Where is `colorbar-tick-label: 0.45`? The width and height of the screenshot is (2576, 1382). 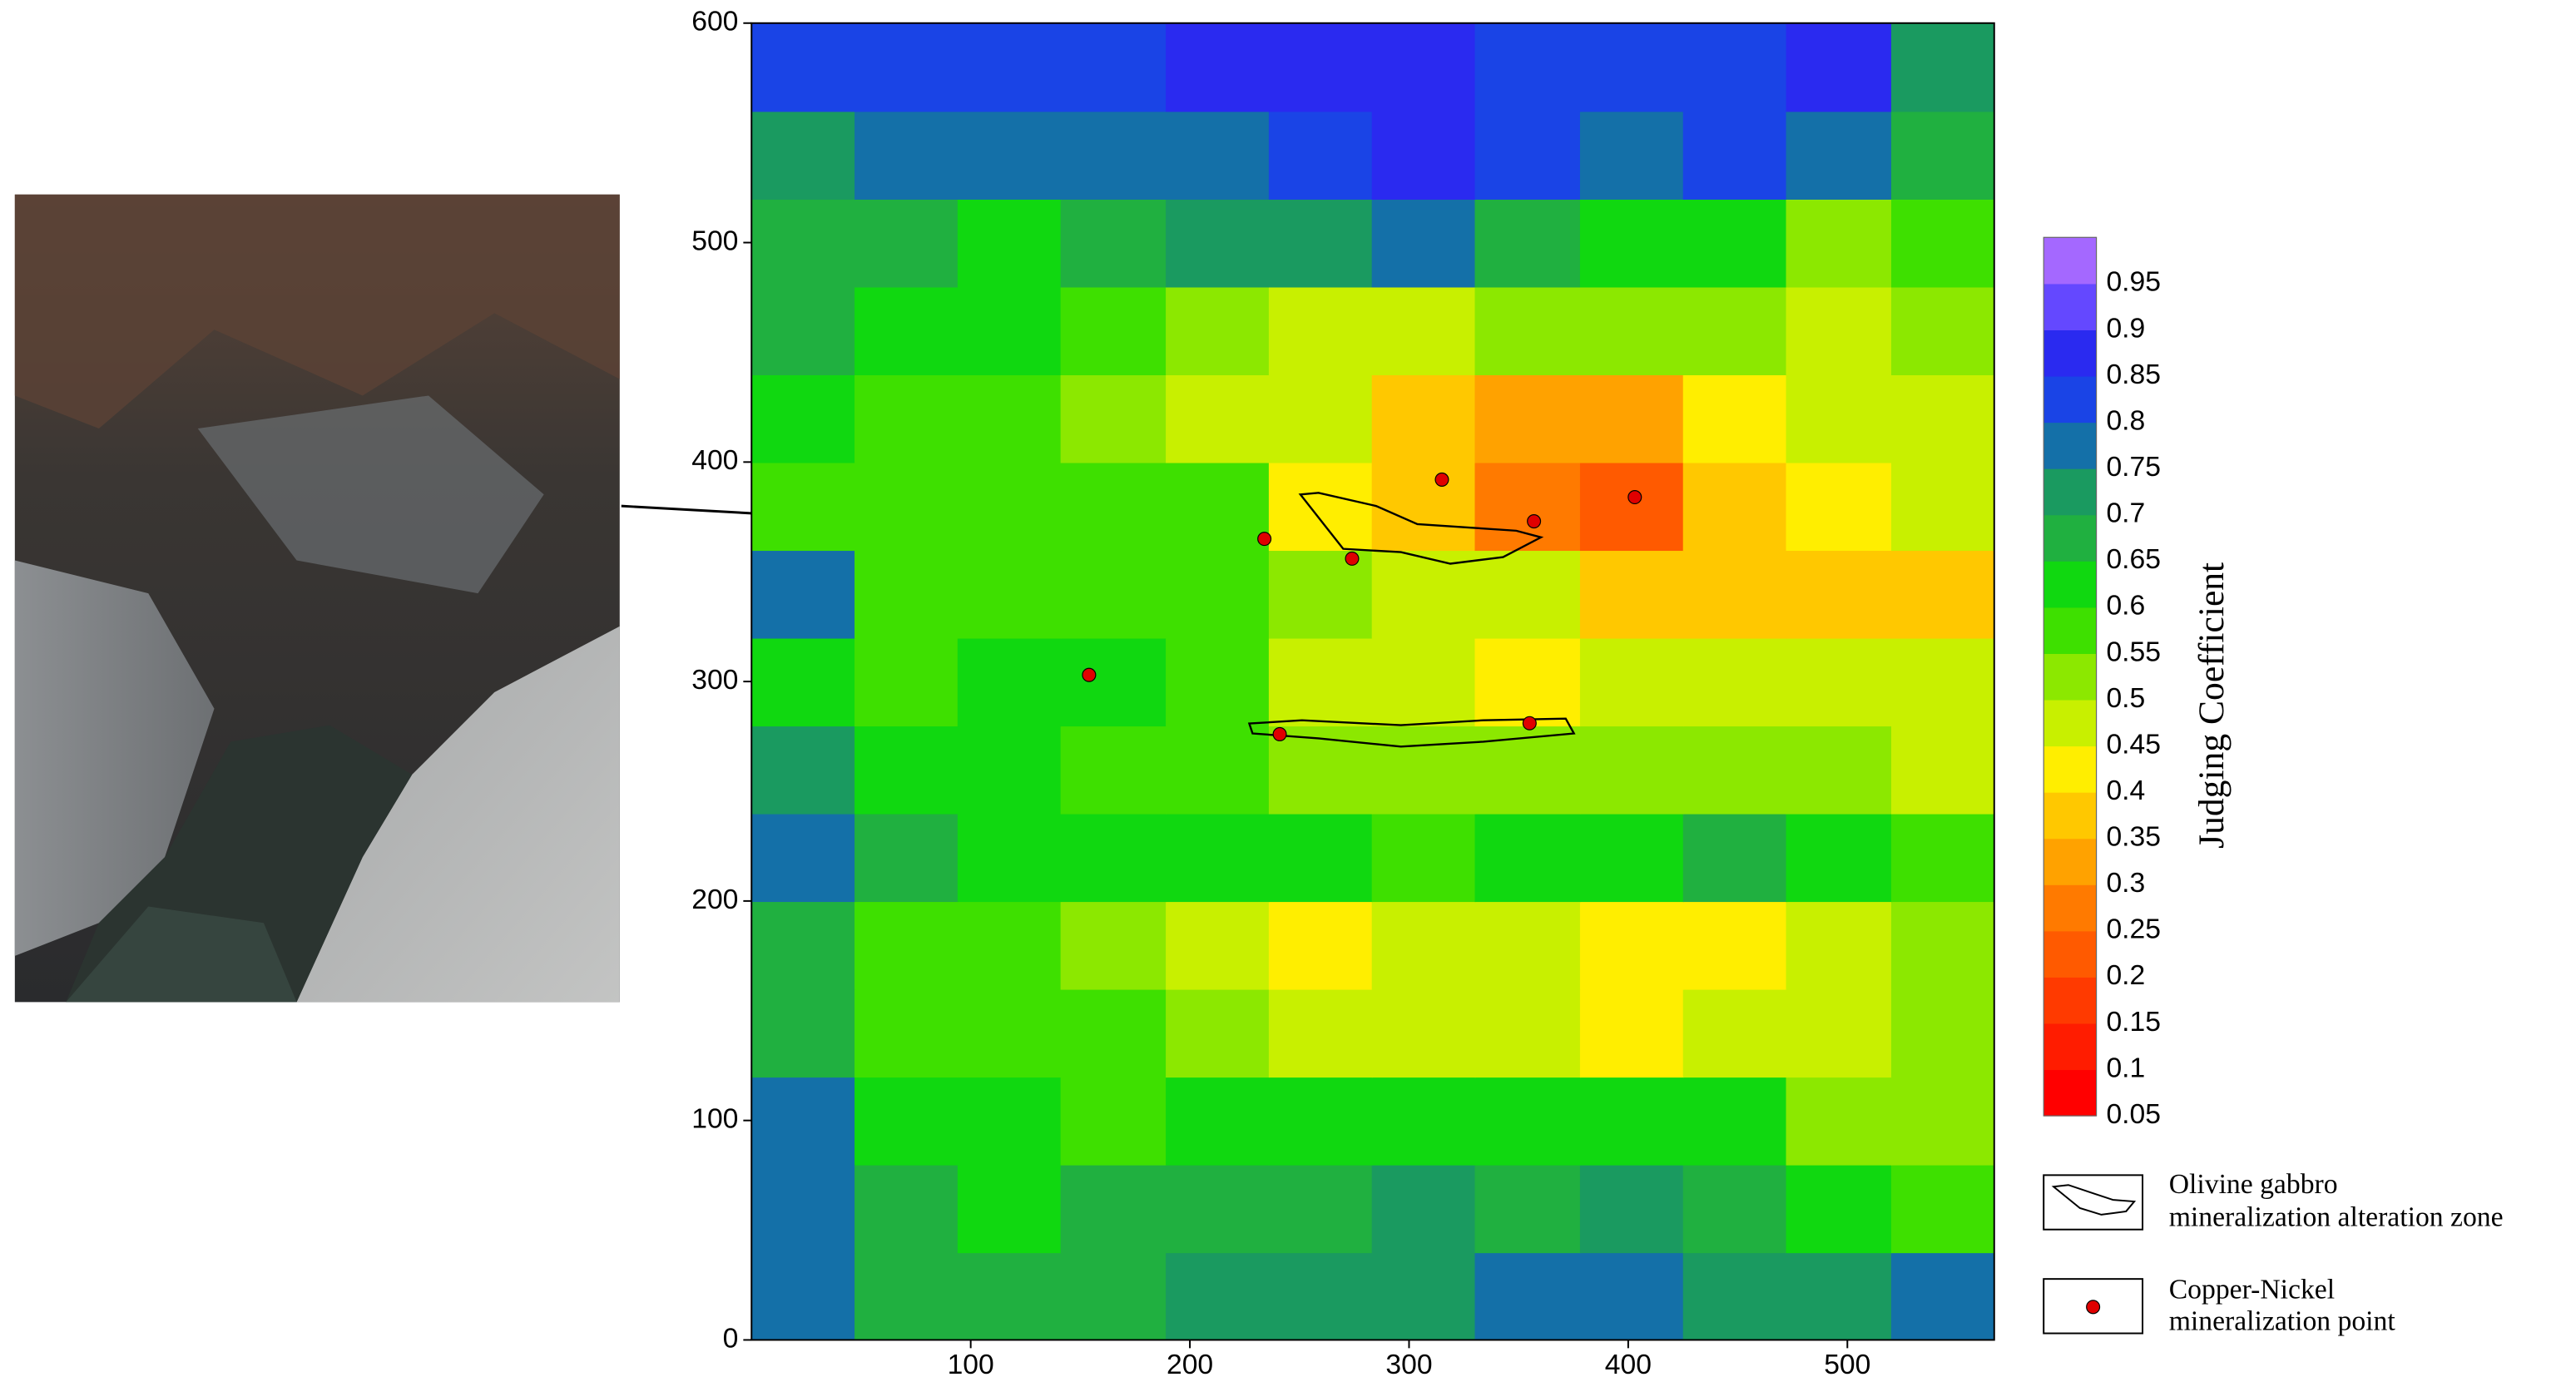 colorbar-tick-label: 0.45 is located at coordinates (2133, 744).